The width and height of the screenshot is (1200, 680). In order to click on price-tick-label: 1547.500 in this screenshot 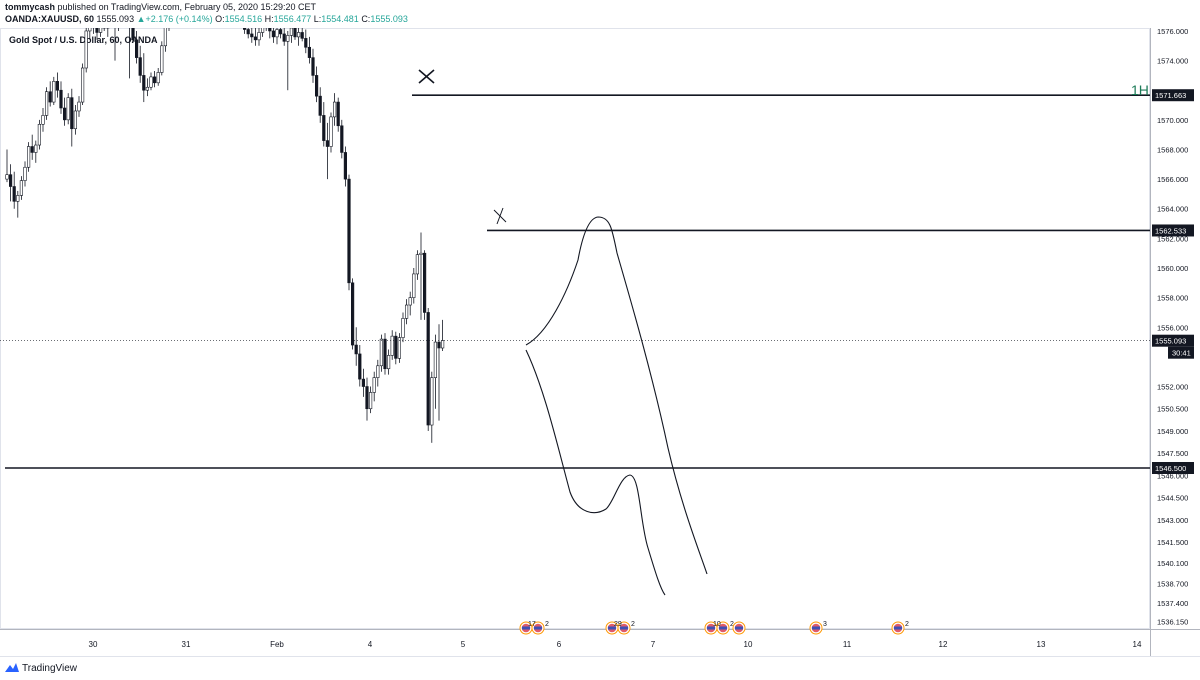, I will do `click(1172, 453)`.